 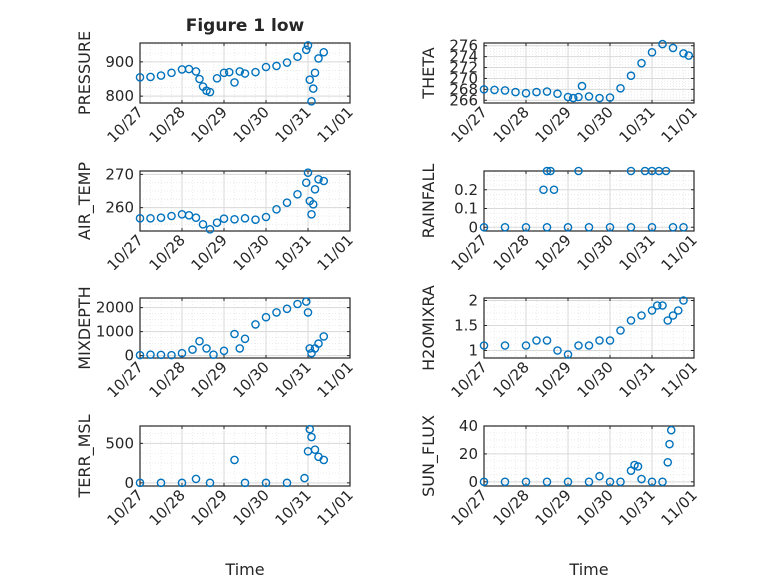 I want to click on y-tick-label: 270, so click(x=463, y=78).